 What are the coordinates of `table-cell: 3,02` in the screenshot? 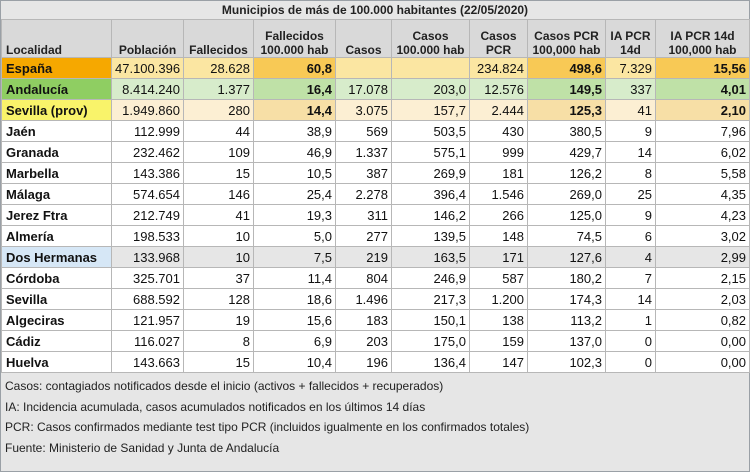 It's located at (702, 236).